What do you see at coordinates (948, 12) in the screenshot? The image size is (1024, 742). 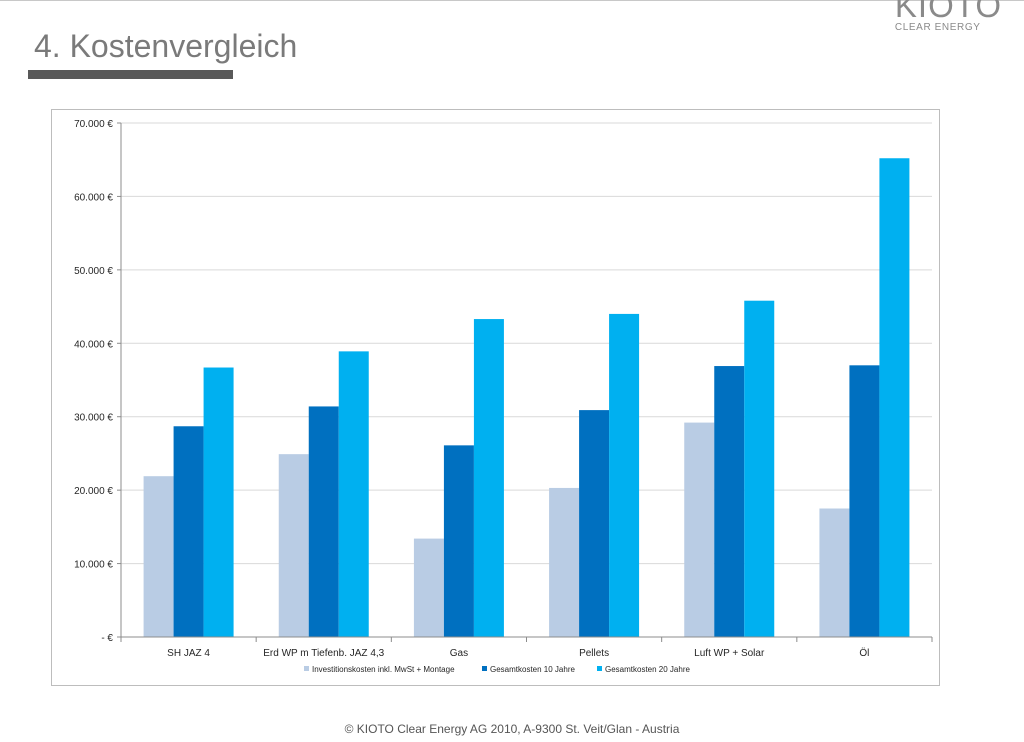 I see `logo-wordmark: KIOTO` at bounding box center [948, 12].